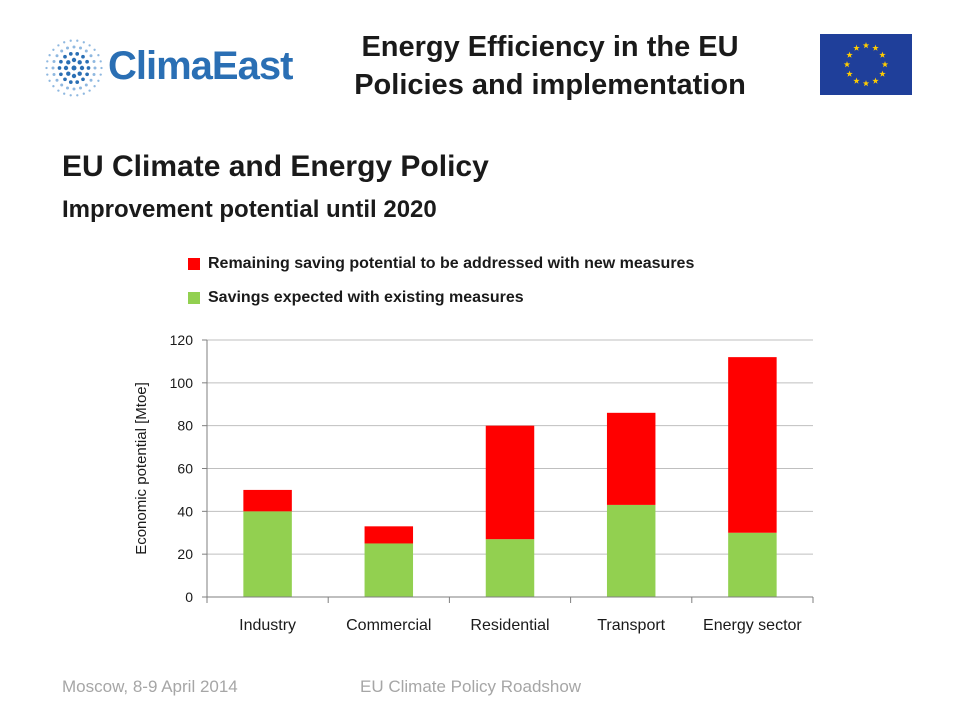 This screenshot has height=720, width=960. I want to click on section-title: EU Climate and Energy Policy, so click(275, 166).